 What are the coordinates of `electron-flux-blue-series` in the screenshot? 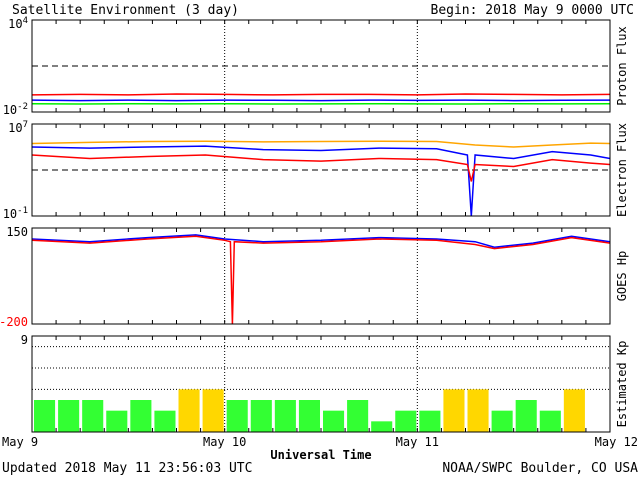 It's located at (321, 181).